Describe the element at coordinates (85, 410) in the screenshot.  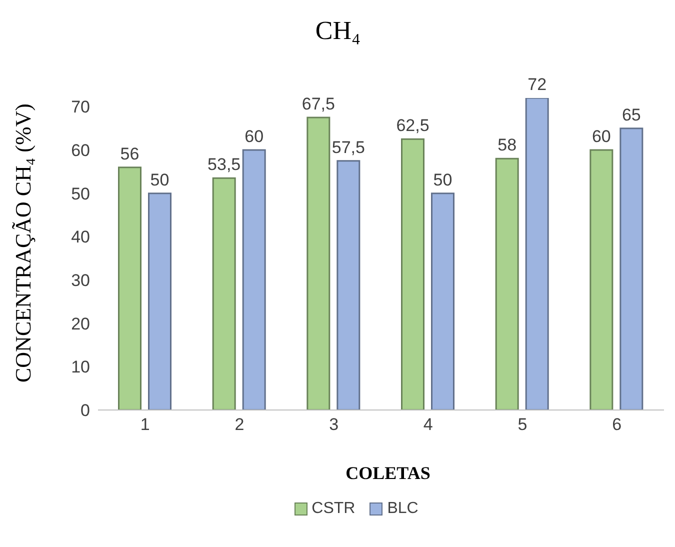
I see `y-tick-label: 0` at that location.